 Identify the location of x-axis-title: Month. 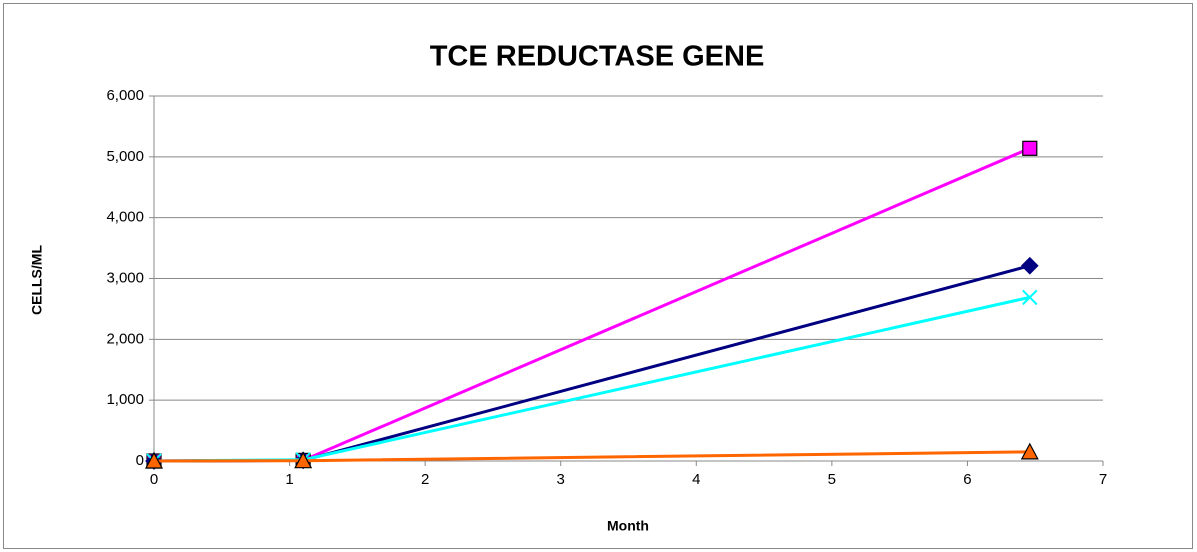
(628, 526).